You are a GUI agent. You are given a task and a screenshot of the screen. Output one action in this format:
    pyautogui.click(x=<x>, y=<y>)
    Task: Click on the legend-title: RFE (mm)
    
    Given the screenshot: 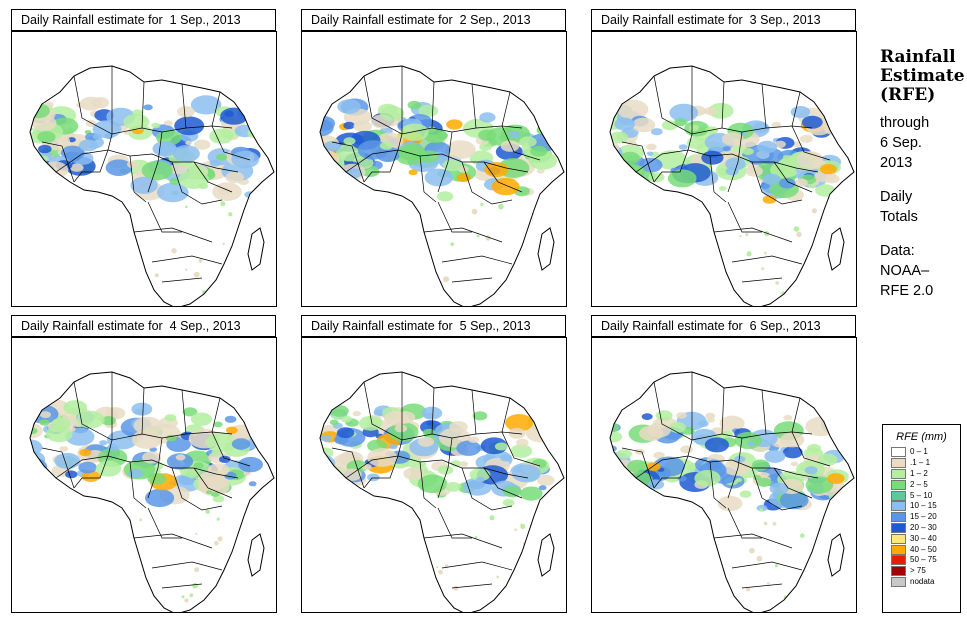 What is the action you would take?
    pyautogui.click(x=921, y=437)
    